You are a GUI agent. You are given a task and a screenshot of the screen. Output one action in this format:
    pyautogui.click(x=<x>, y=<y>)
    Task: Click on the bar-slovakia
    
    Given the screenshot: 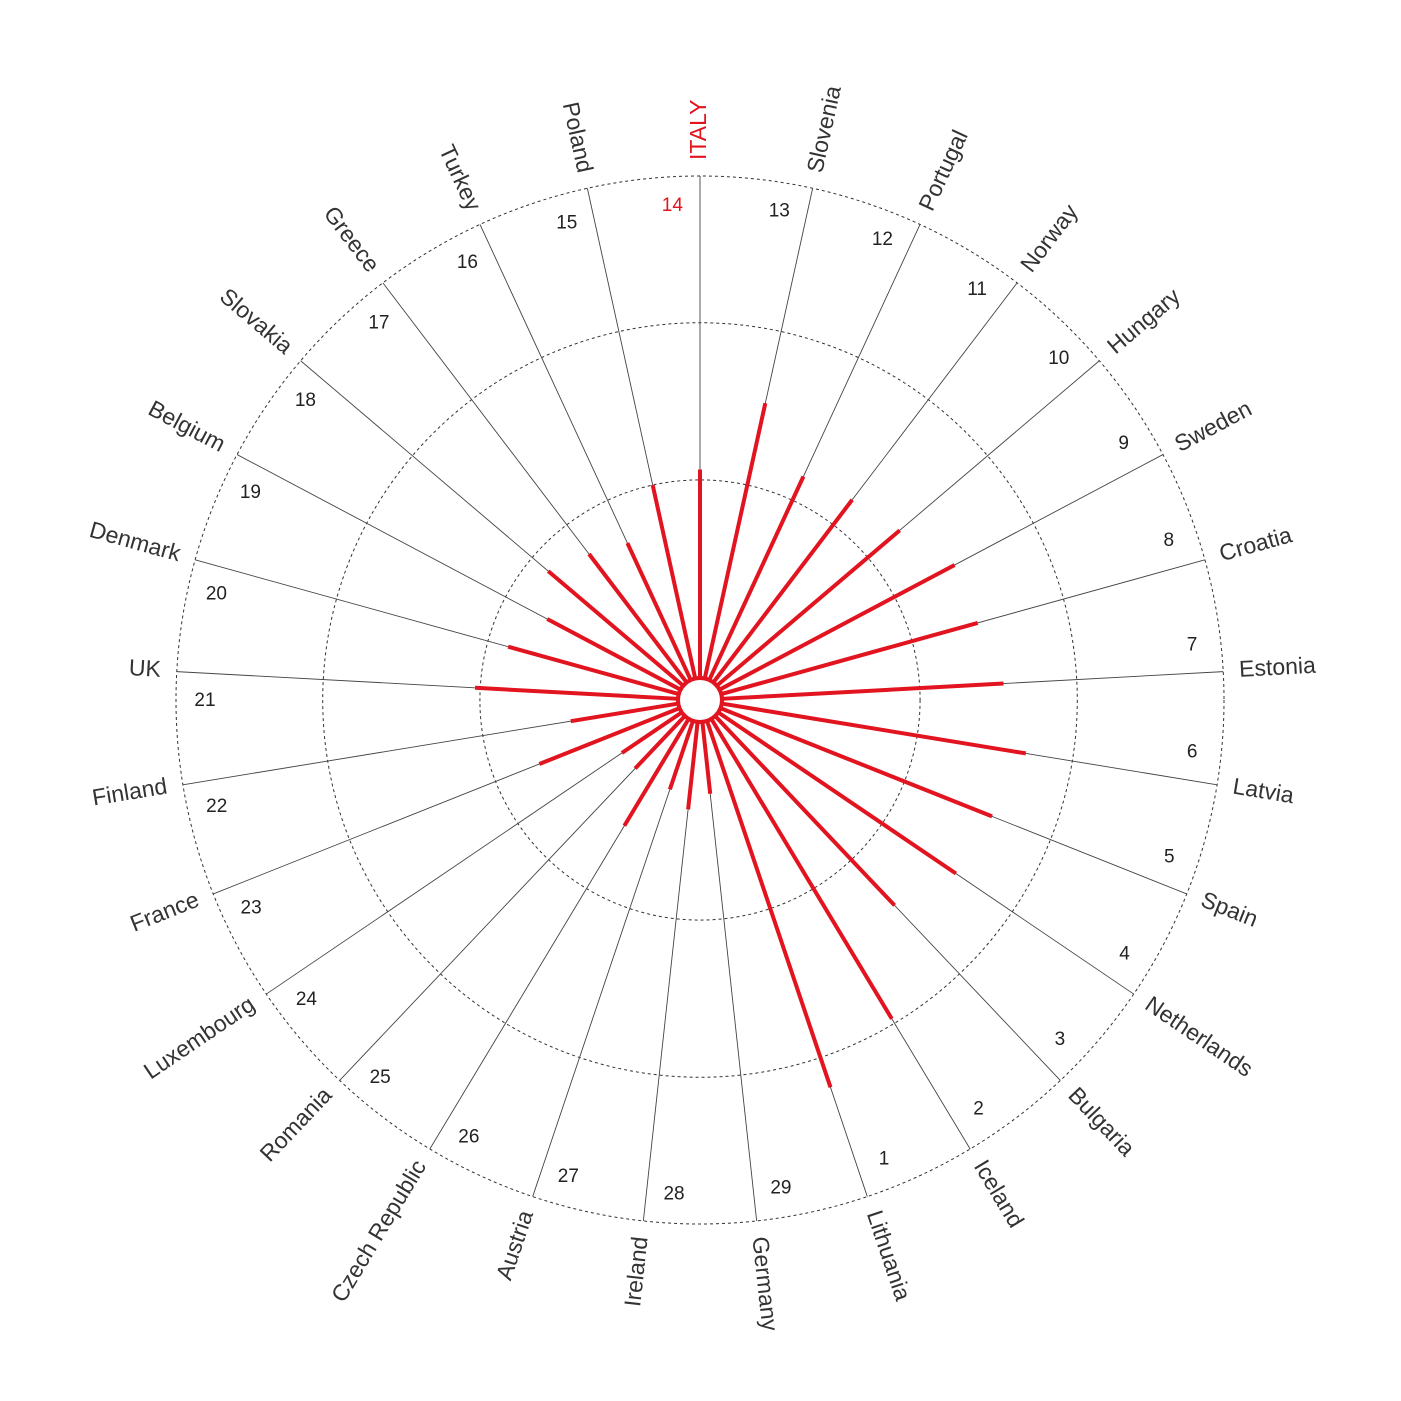 What is the action you would take?
    pyautogui.click(x=615, y=628)
    